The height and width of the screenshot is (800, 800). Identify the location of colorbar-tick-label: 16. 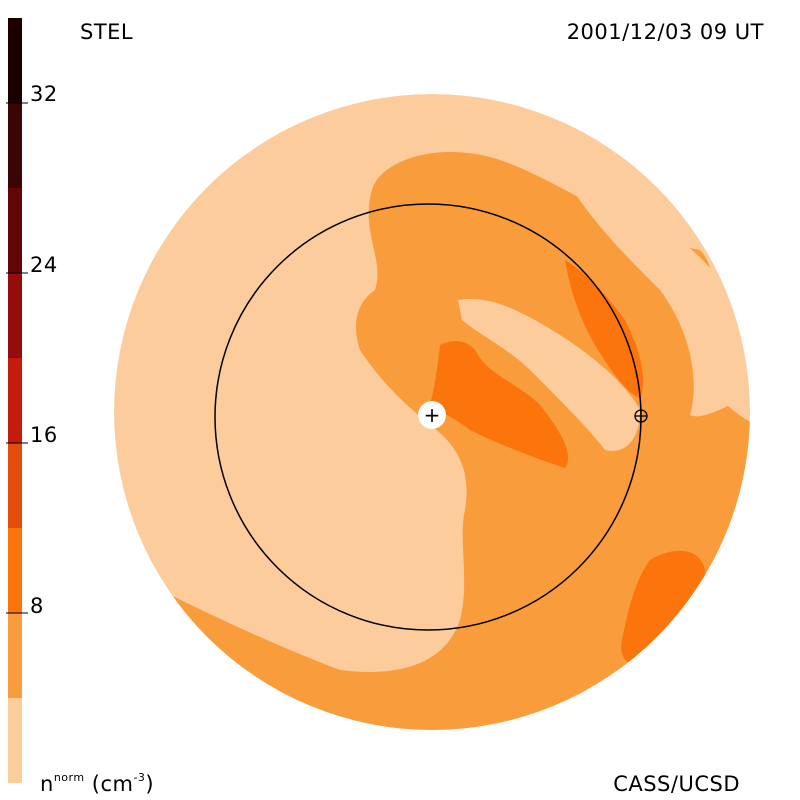
(44, 435).